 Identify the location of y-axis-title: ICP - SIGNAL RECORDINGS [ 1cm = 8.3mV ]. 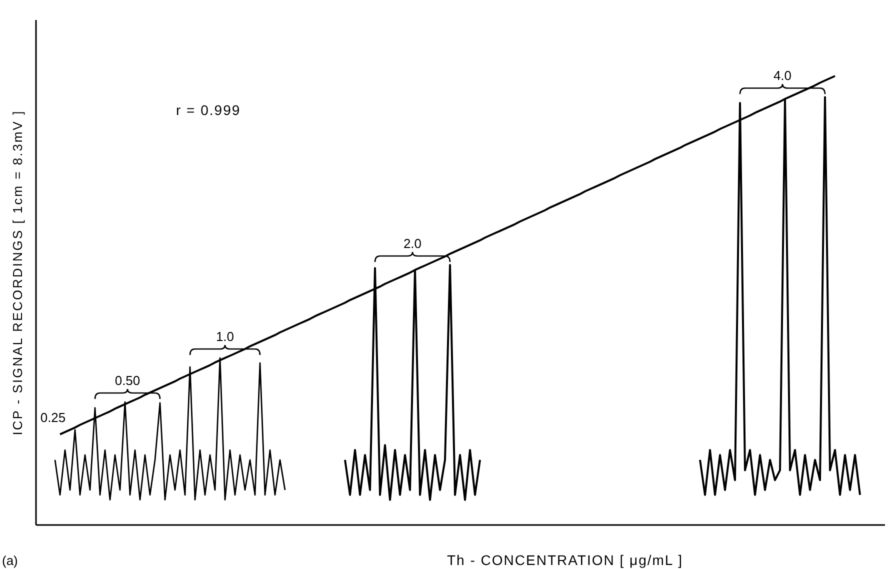
(17, 273).